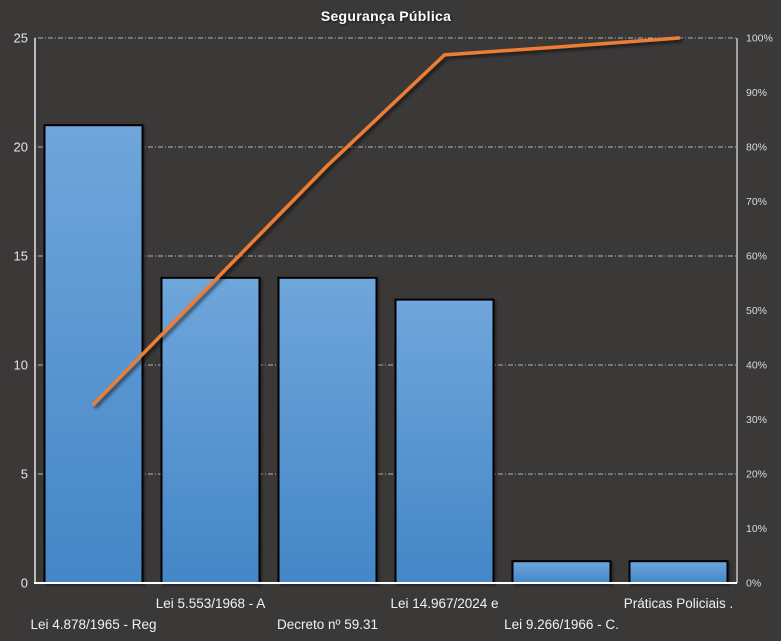  What do you see at coordinates (756, 93) in the screenshot?
I see `right-axis-tick-label: 90%` at bounding box center [756, 93].